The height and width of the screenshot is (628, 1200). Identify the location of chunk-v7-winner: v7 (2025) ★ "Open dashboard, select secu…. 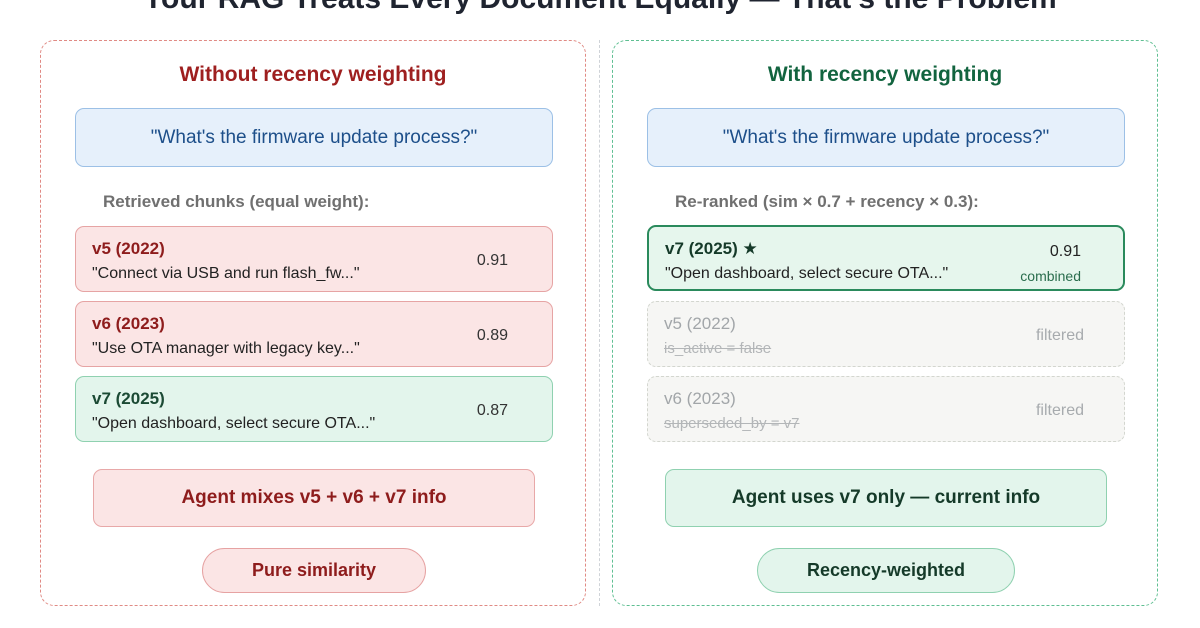
(886, 258).